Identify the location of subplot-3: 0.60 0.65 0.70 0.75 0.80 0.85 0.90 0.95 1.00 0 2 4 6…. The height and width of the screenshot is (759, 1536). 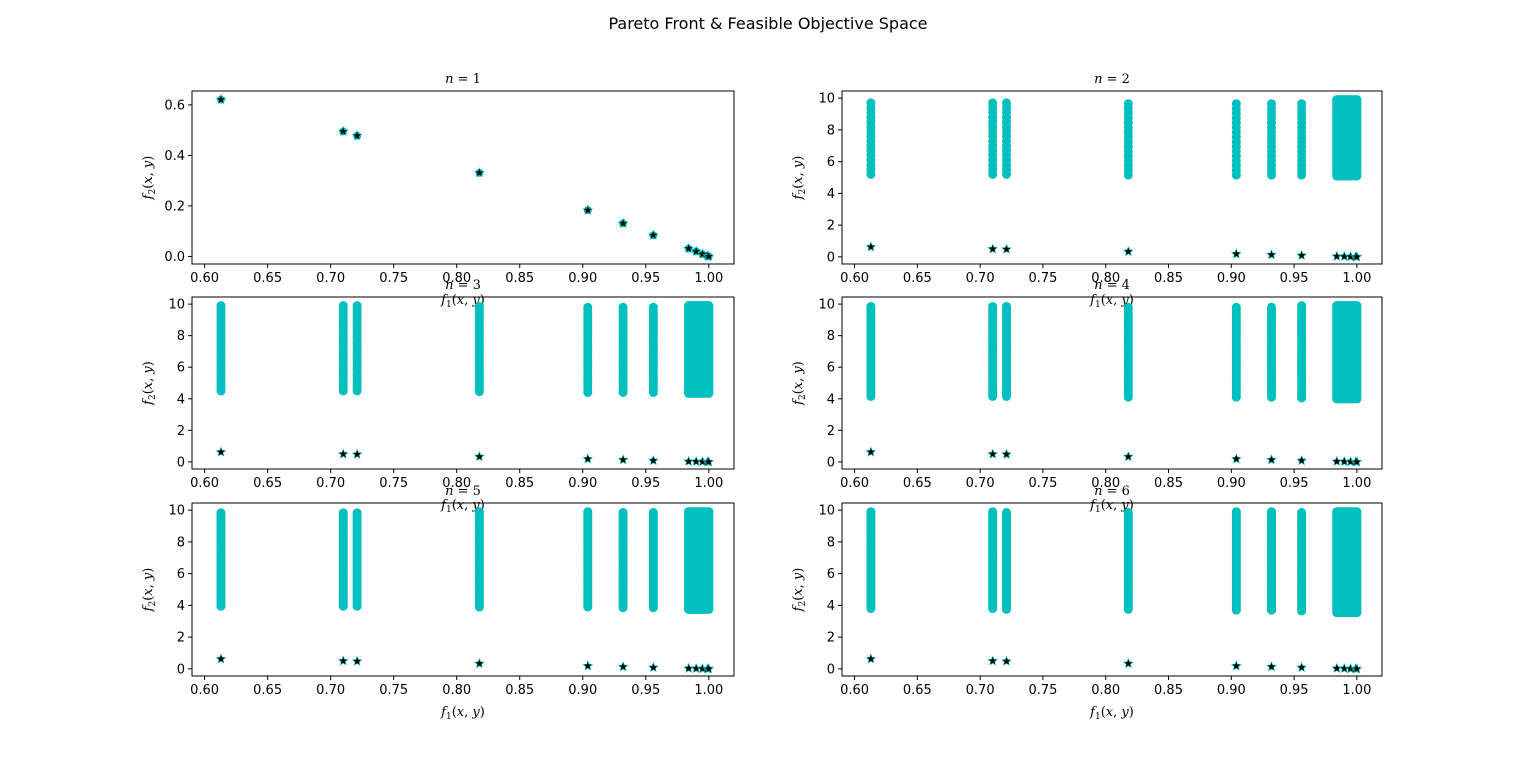
(438, 396).